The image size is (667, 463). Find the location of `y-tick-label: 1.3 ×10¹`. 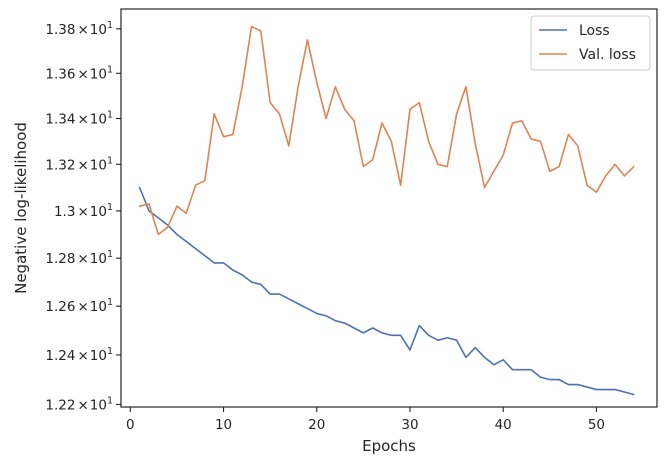

y-tick-label: 1.3 ×10¹ is located at coordinates (83, 211).